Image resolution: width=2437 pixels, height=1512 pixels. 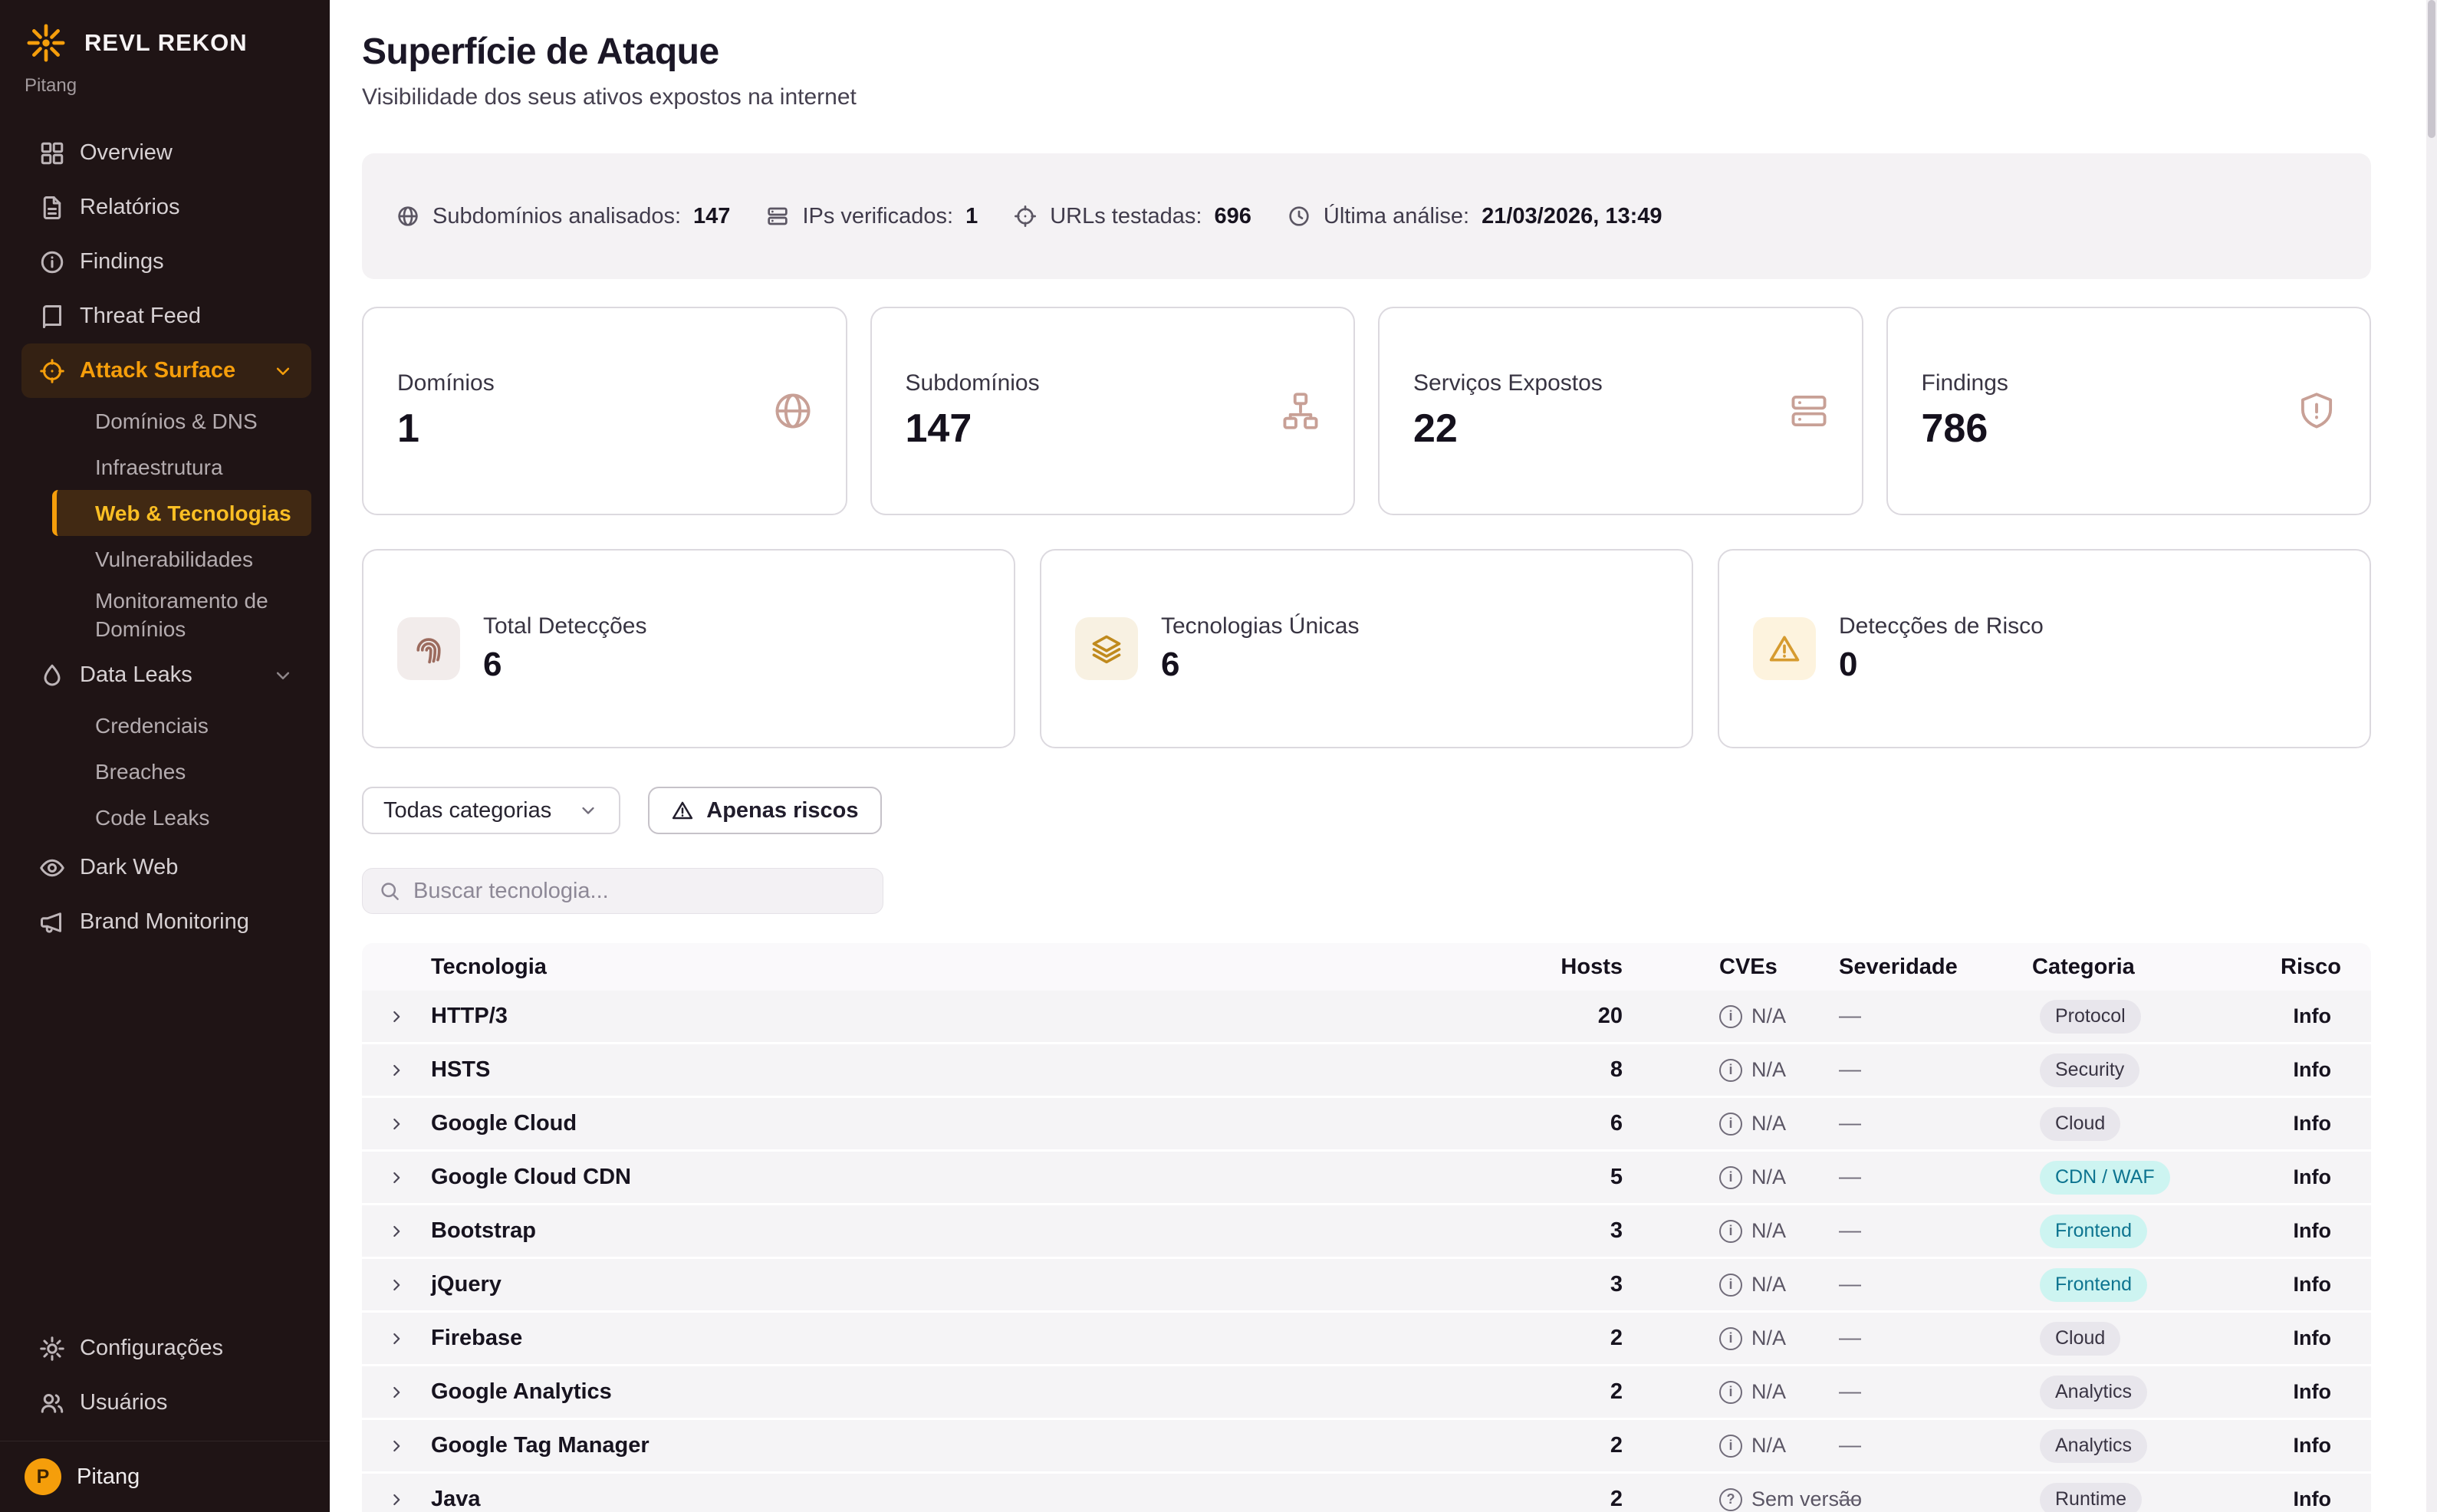 What do you see at coordinates (52, 316) in the screenshot?
I see `book-icon` at bounding box center [52, 316].